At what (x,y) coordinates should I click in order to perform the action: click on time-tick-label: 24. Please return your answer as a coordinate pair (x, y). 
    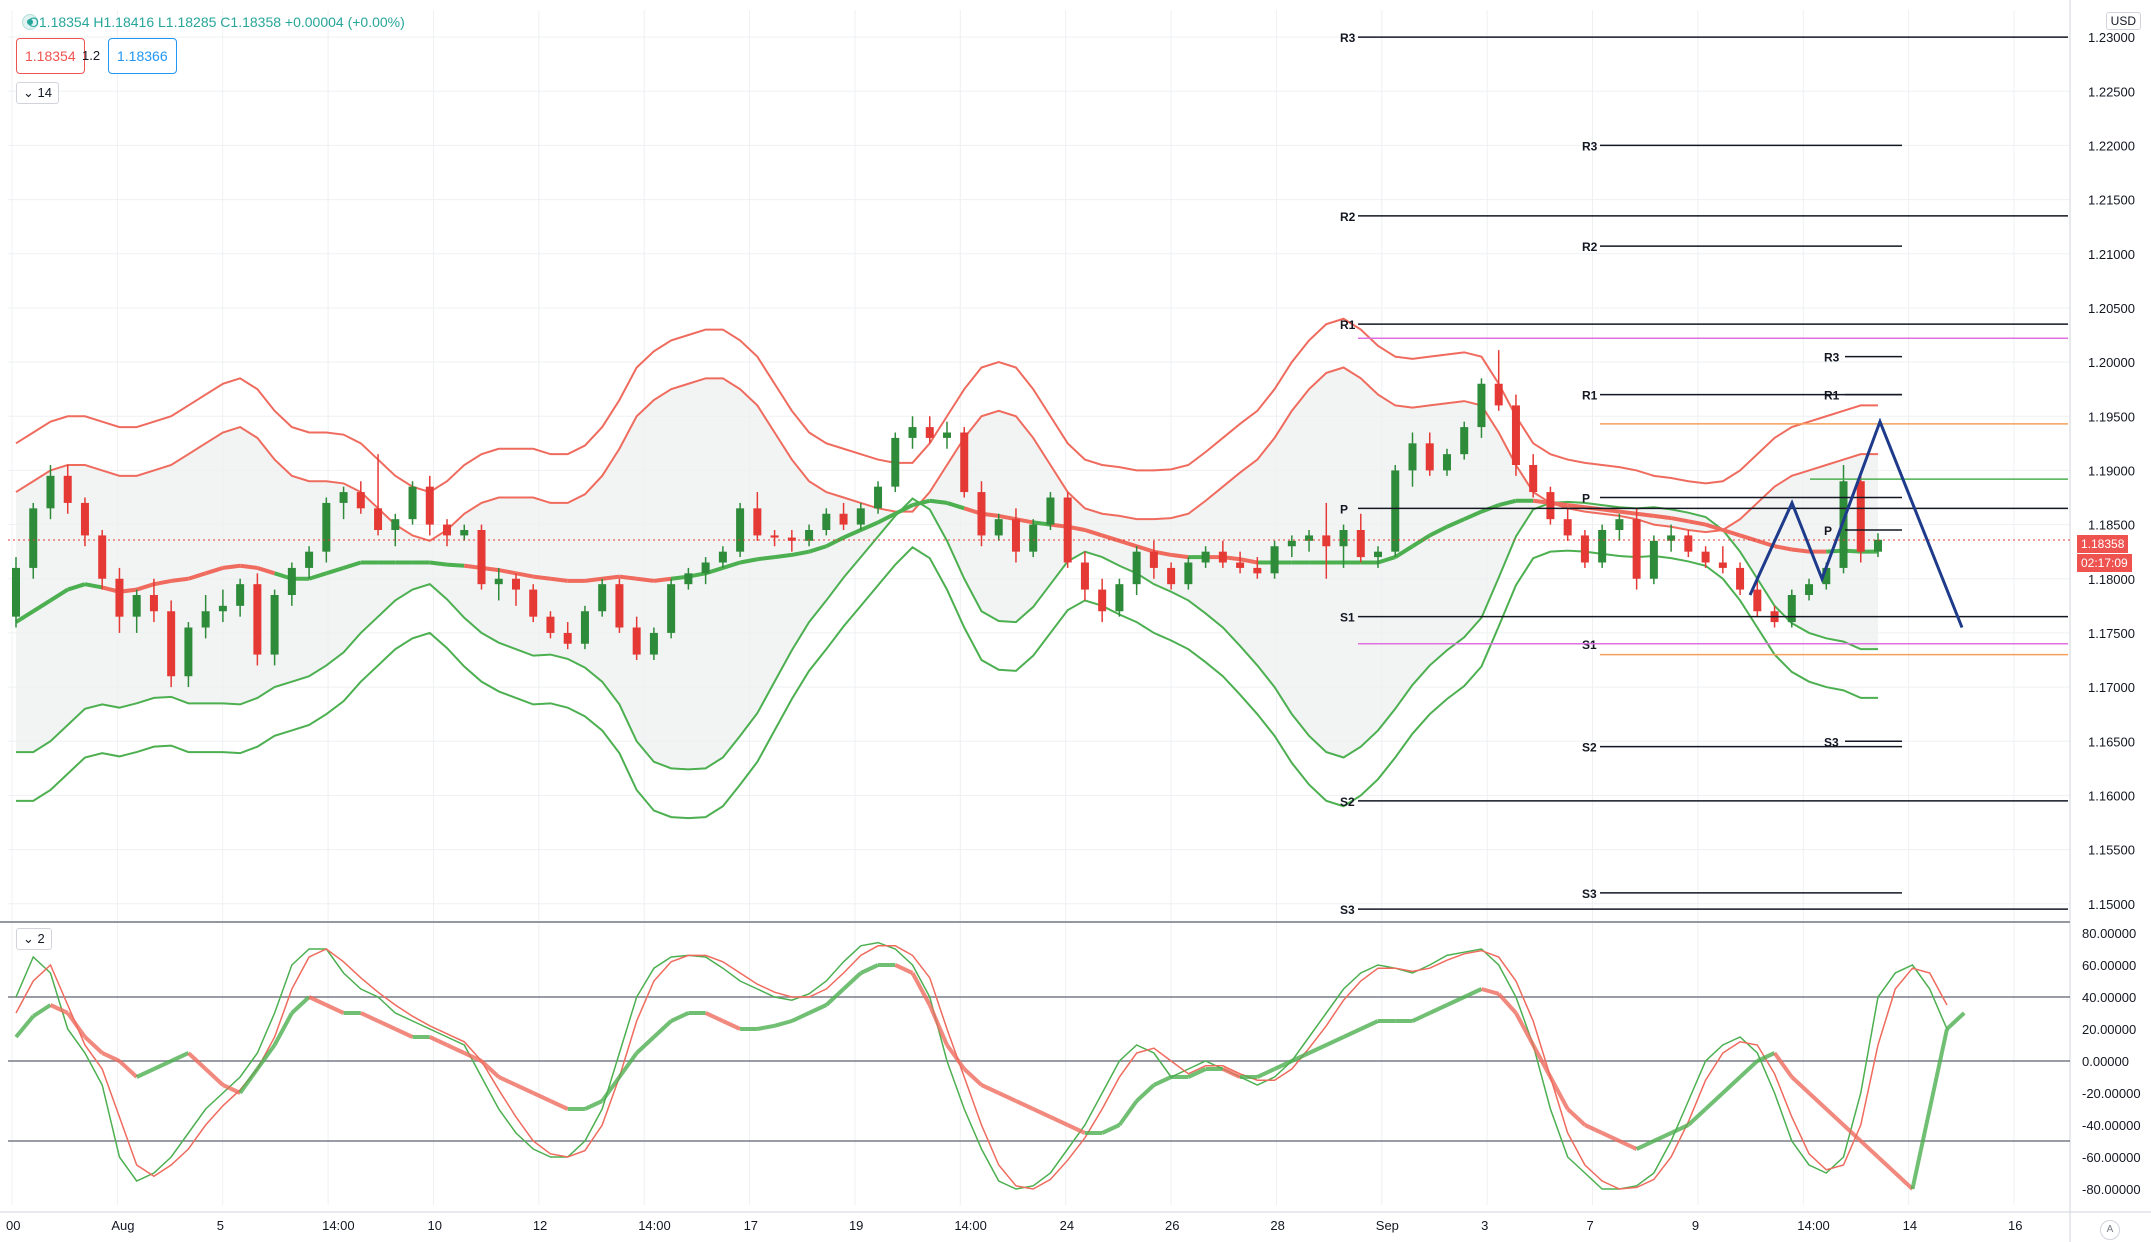
    Looking at the image, I should click on (1067, 1225).